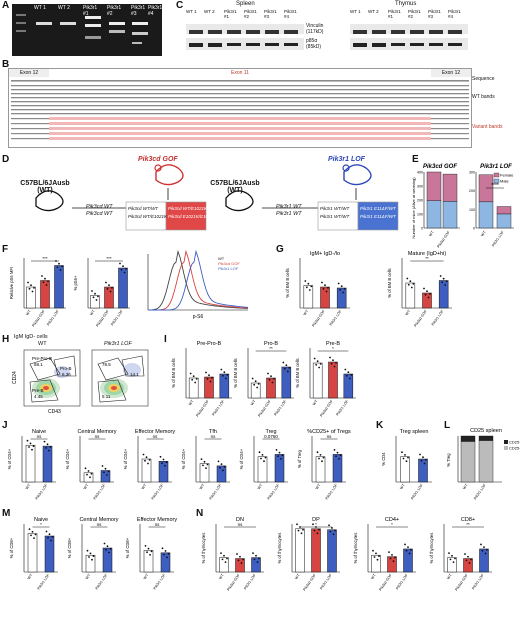 The width and height of the screenshot is (520, 633). I want to click on sig-label: ns, so click(214, 436).